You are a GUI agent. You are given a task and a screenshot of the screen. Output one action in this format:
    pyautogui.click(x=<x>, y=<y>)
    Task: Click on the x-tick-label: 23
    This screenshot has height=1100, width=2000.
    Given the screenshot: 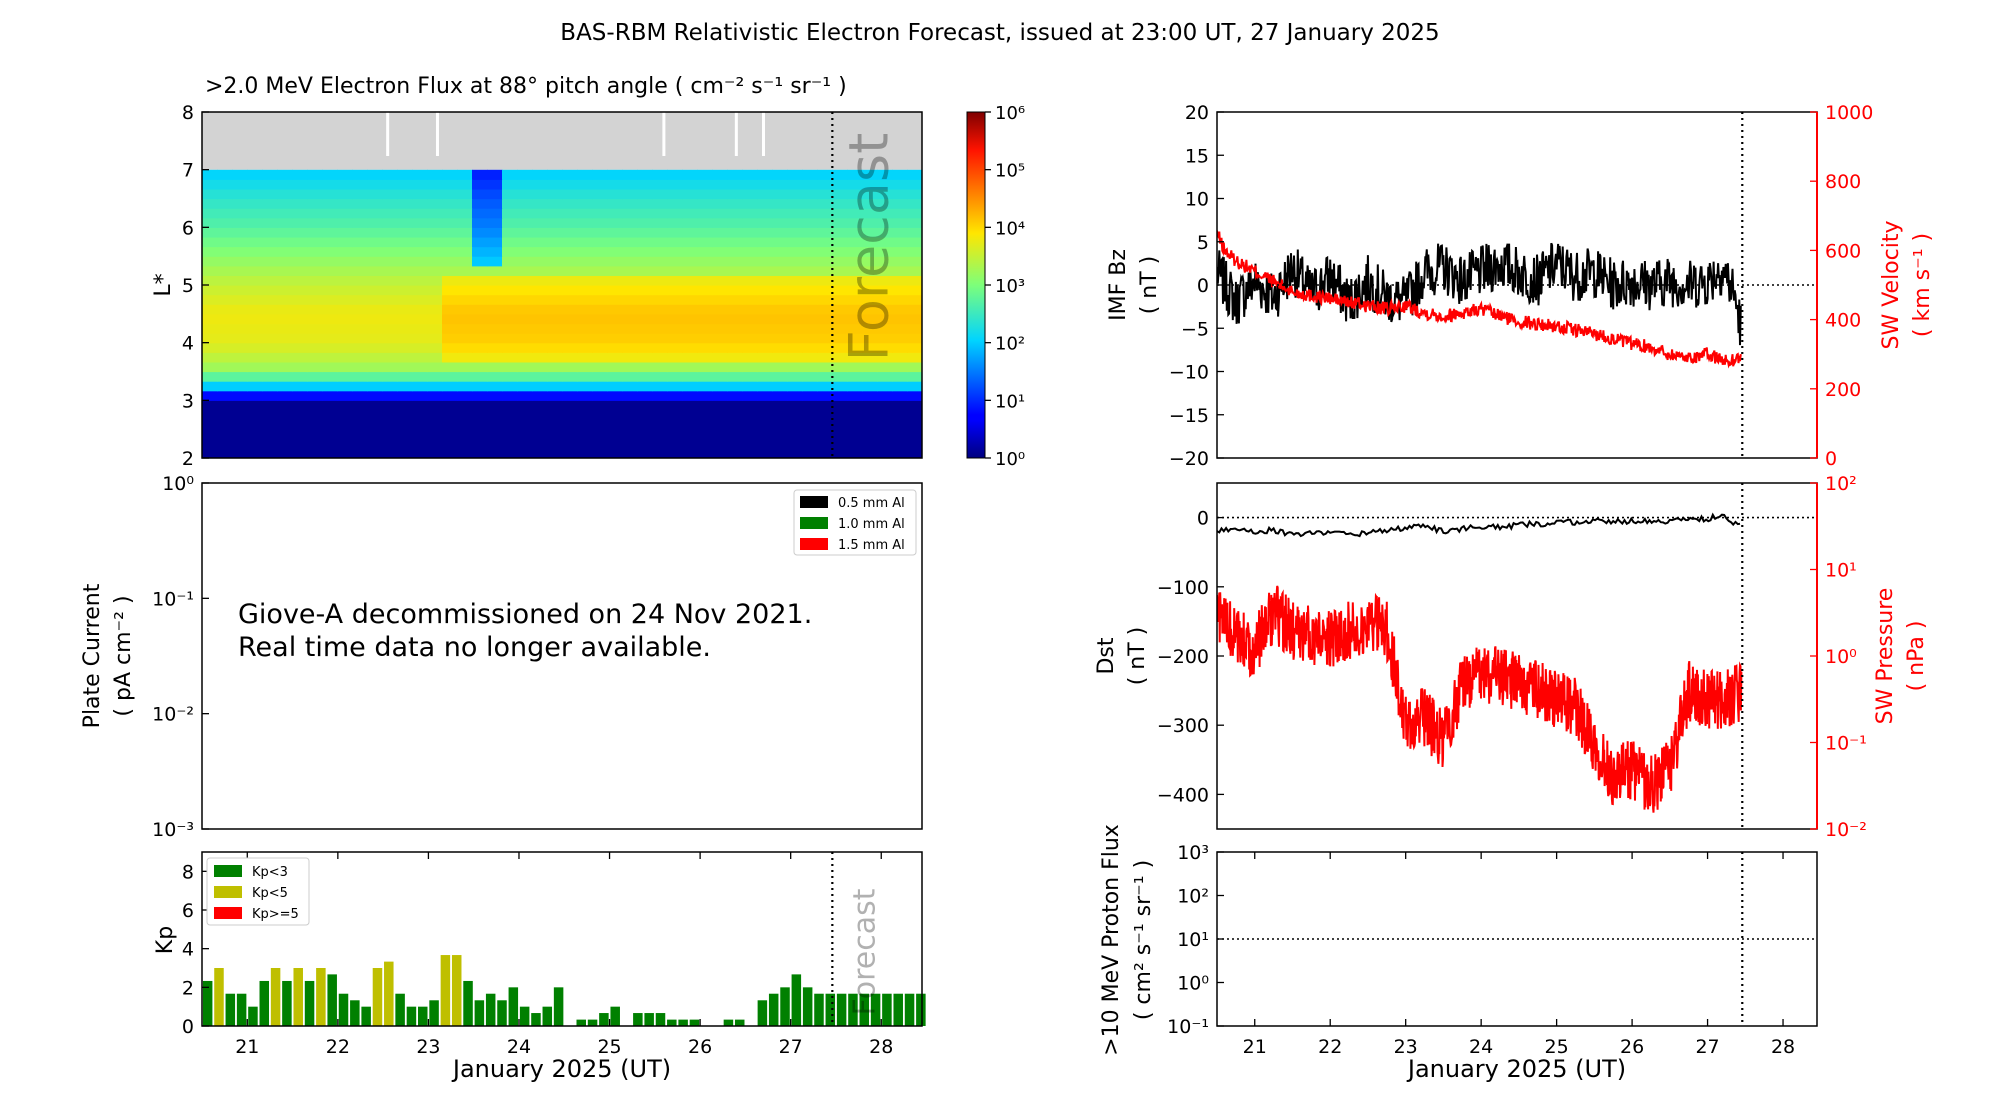 What is the action you would take?
    pyautogui.click(x=1406, y=1047)
    